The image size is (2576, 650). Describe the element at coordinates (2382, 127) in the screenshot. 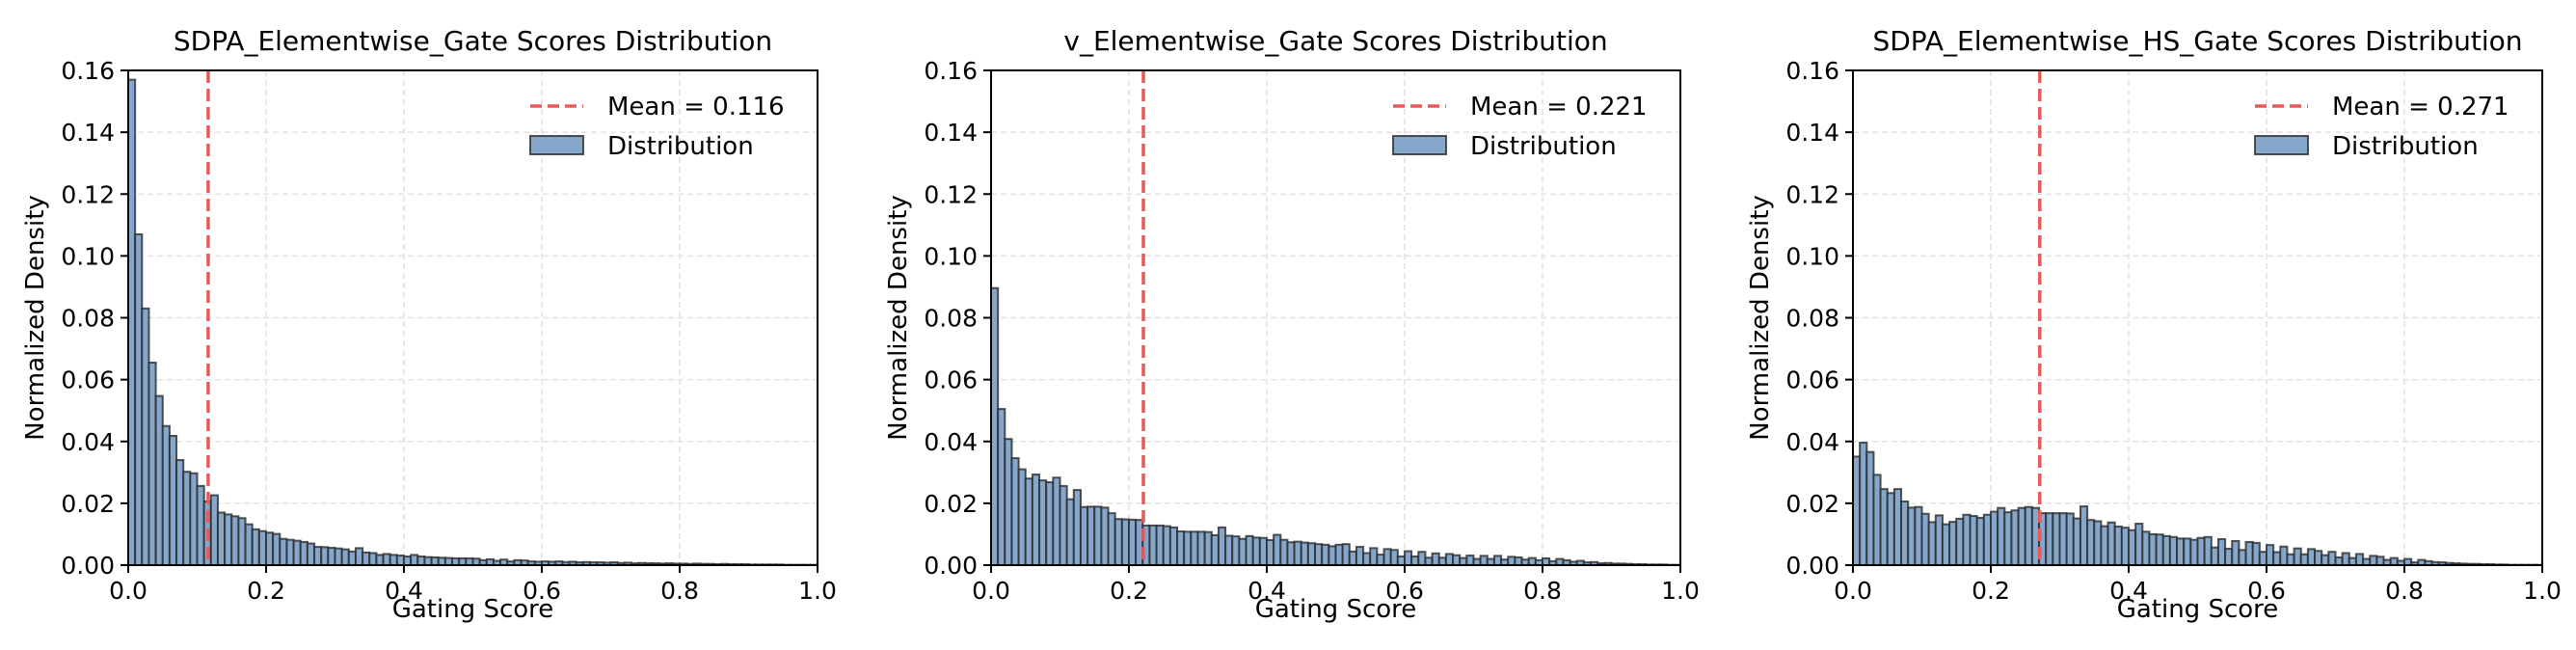

I see `legend: Mean = 0.271 Distribution` at that location.